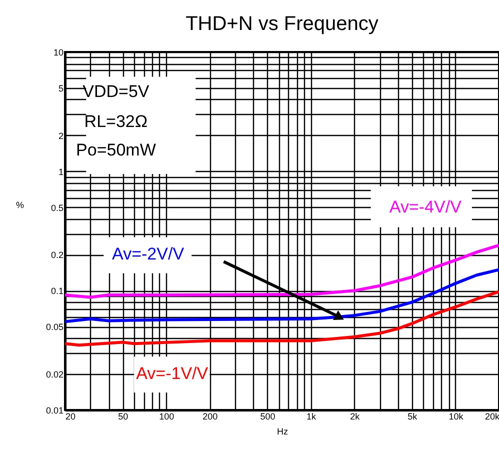 This screenshot has width=499, height=451. Describe the element at coordinates (20, 205) in the screenshot. I see `y-axis-title: %` at that location.